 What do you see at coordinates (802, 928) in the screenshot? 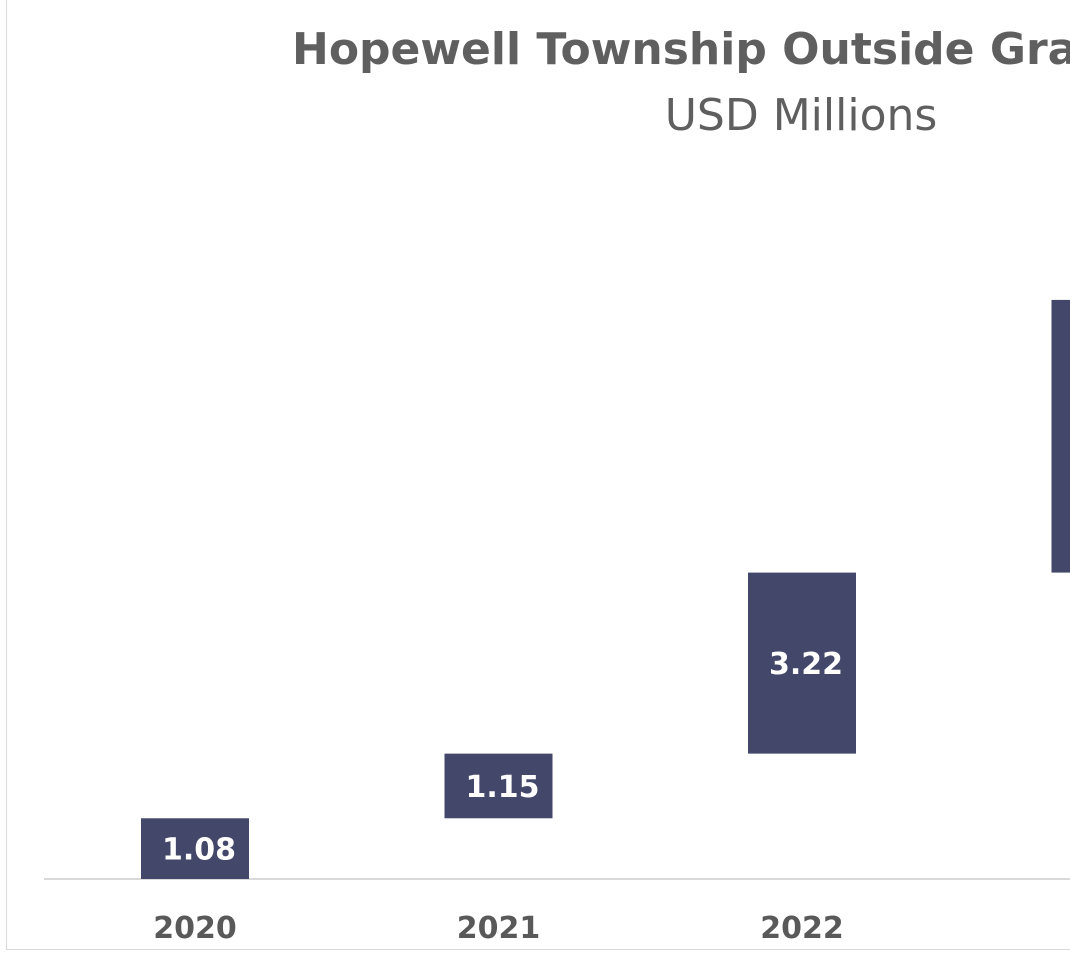
I see `x-tick-2022: 2022` at bounding box center [802, 928].